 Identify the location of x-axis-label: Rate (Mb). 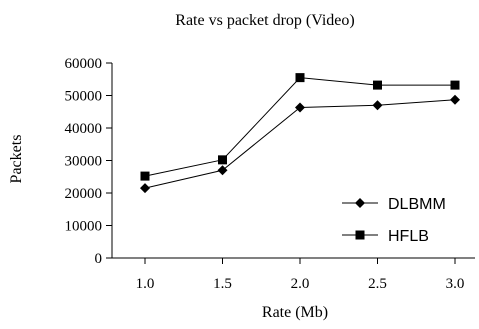
(295, 312).